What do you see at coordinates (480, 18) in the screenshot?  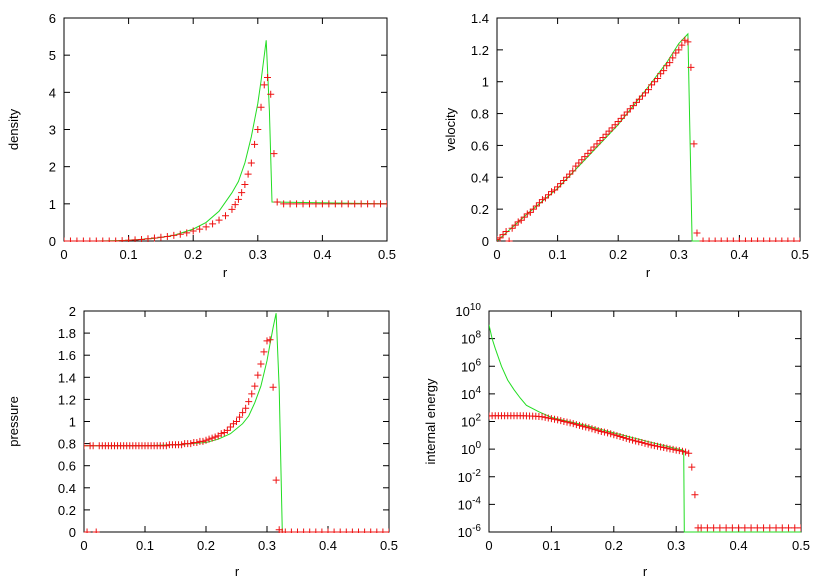 I see `y-tick-label: 1.4` at bounding box center [480, 18].